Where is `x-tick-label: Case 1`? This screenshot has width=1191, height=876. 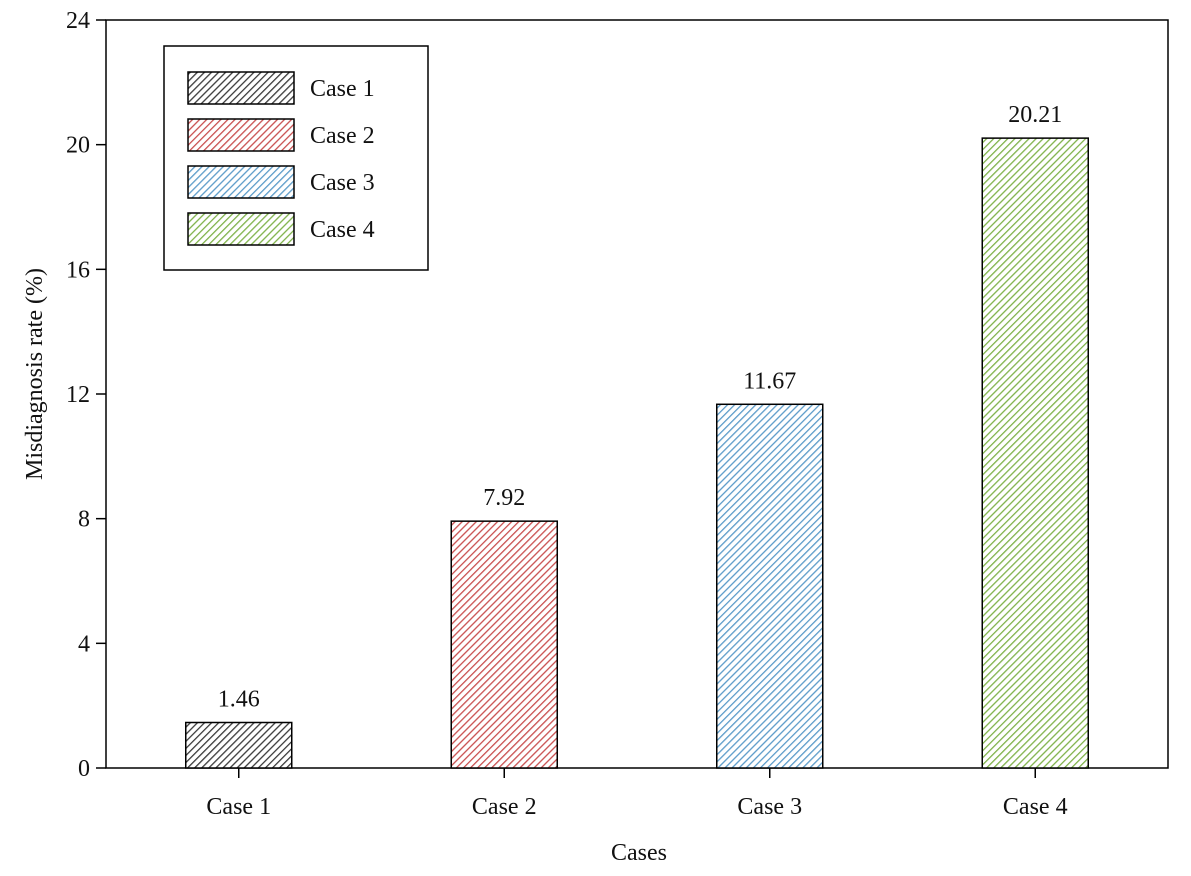 x-tick-label: Case 1 is located at coordinates (238, 807).